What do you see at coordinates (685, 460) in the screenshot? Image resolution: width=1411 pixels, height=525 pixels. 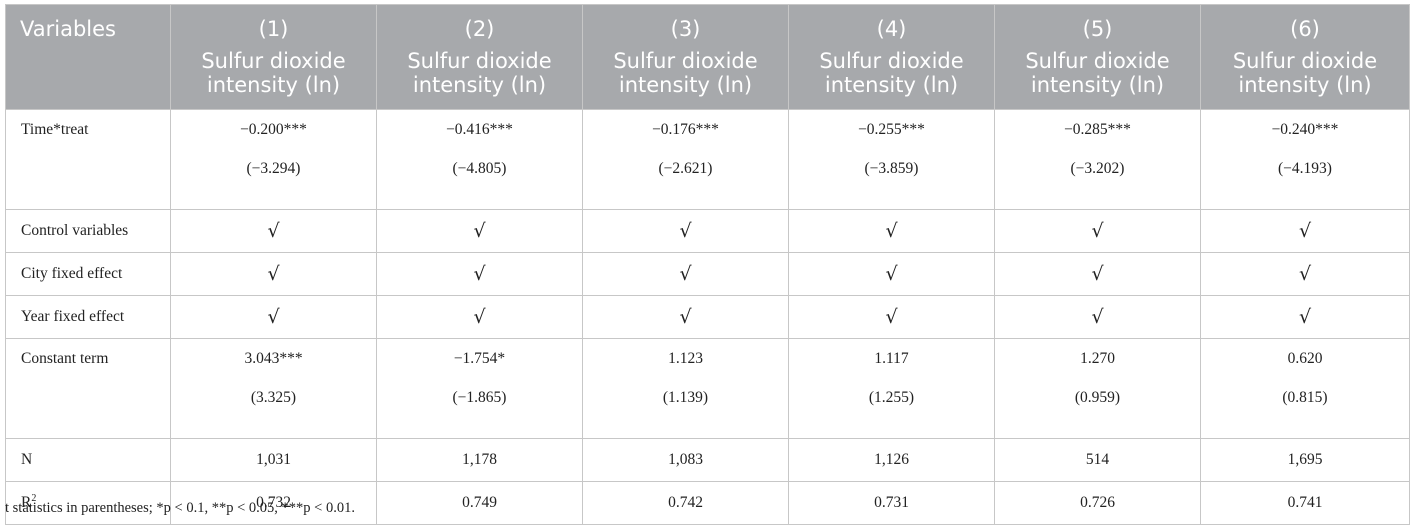 I see `table-cell: 1,083` at bounding box center [685, 460].